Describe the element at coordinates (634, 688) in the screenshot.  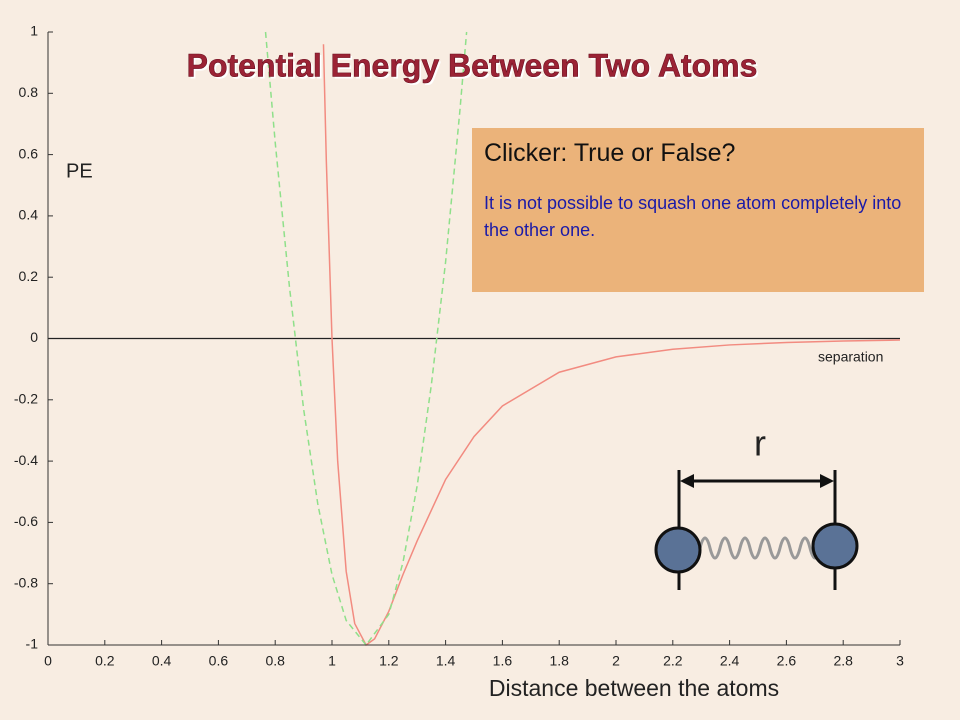
I see `x-axis-label: Distance between the atoms` at that location.